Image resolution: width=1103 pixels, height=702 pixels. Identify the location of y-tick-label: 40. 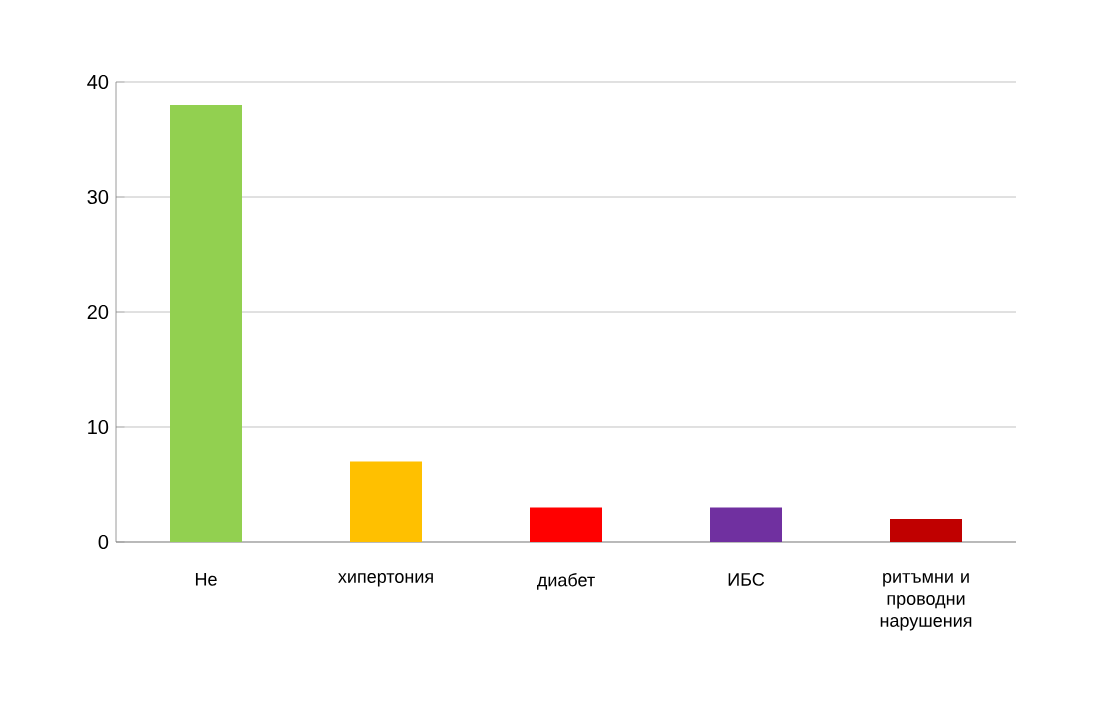
(98, 82).